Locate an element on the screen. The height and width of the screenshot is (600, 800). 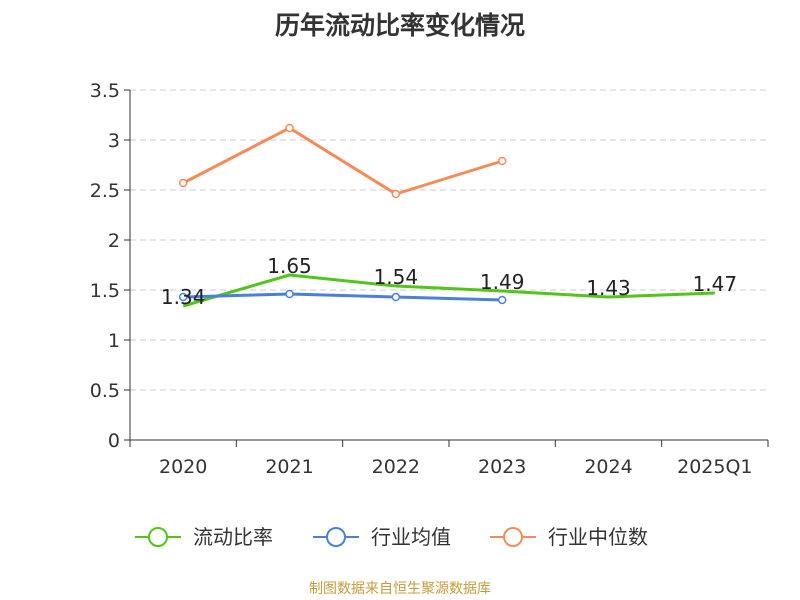
data-label: 1.49 is located at coordinates (502, 282).